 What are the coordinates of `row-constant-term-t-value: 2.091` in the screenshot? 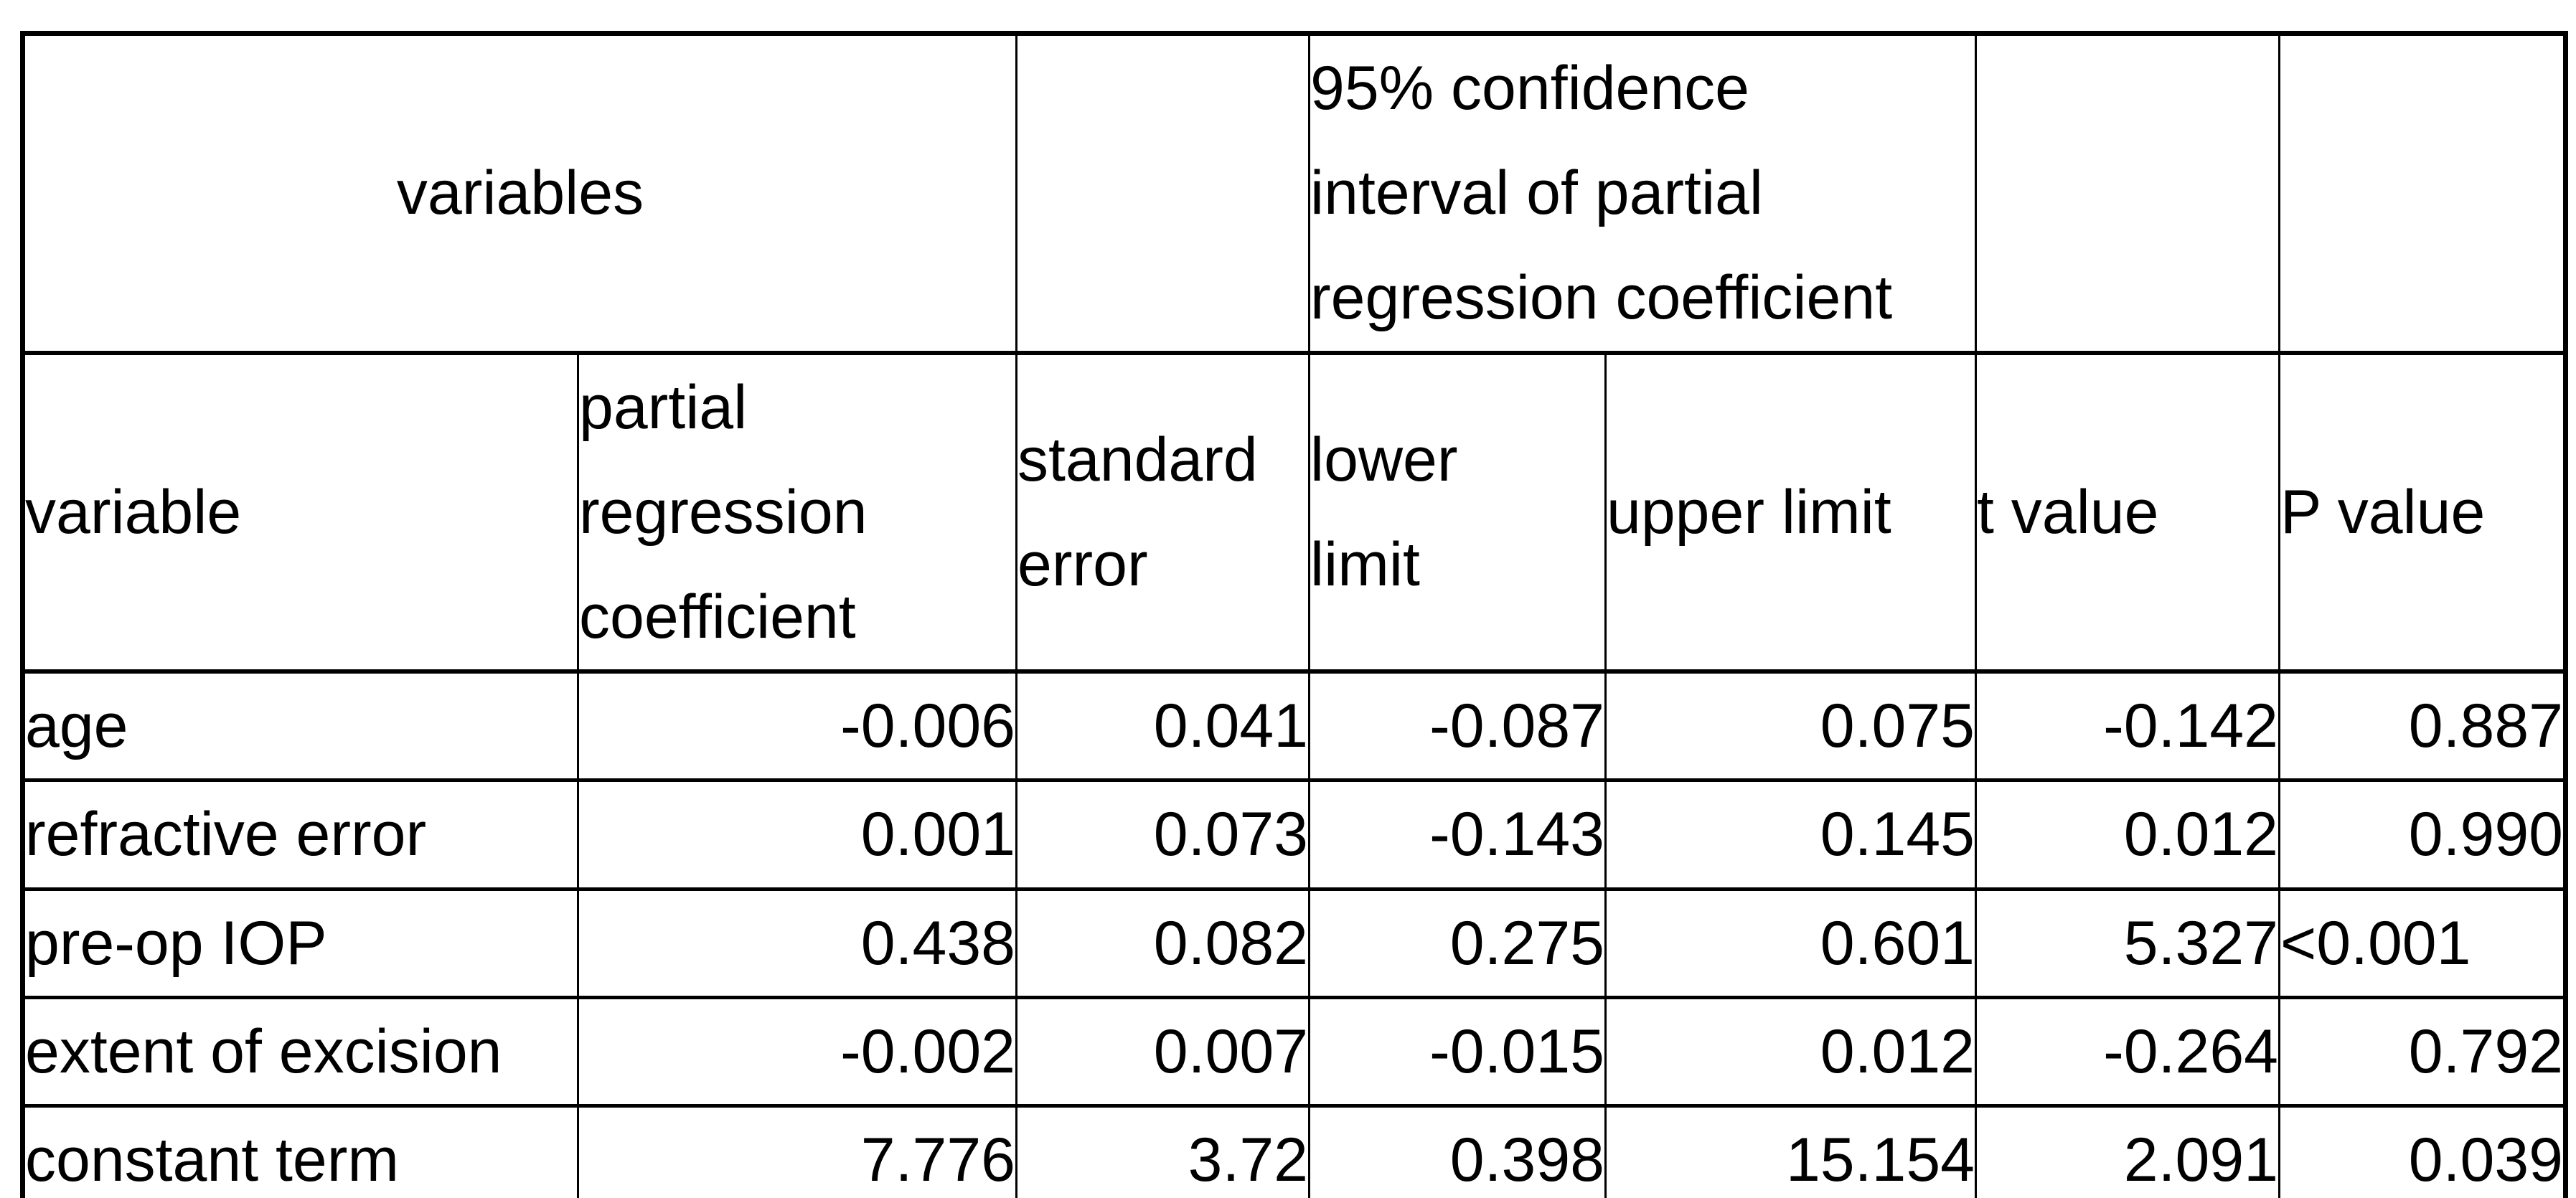 It's located at (2128, 1150).